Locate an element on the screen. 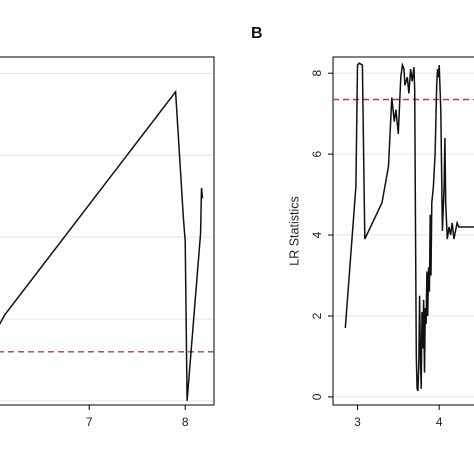 The height and width of the screenshot is (474, 474). y-tick-label: 8 is located at coordinates (317, 73).